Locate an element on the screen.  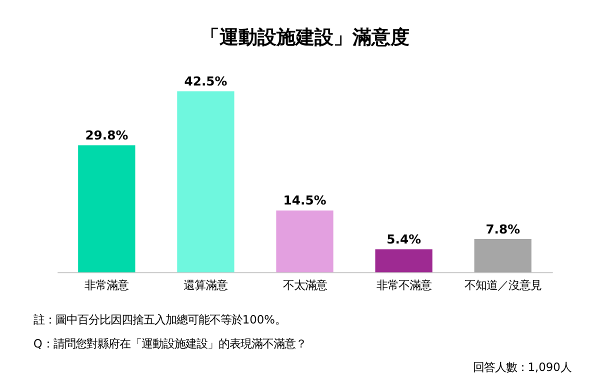
text: 回答人數：1,090人 is located at coordinates (522, 367).